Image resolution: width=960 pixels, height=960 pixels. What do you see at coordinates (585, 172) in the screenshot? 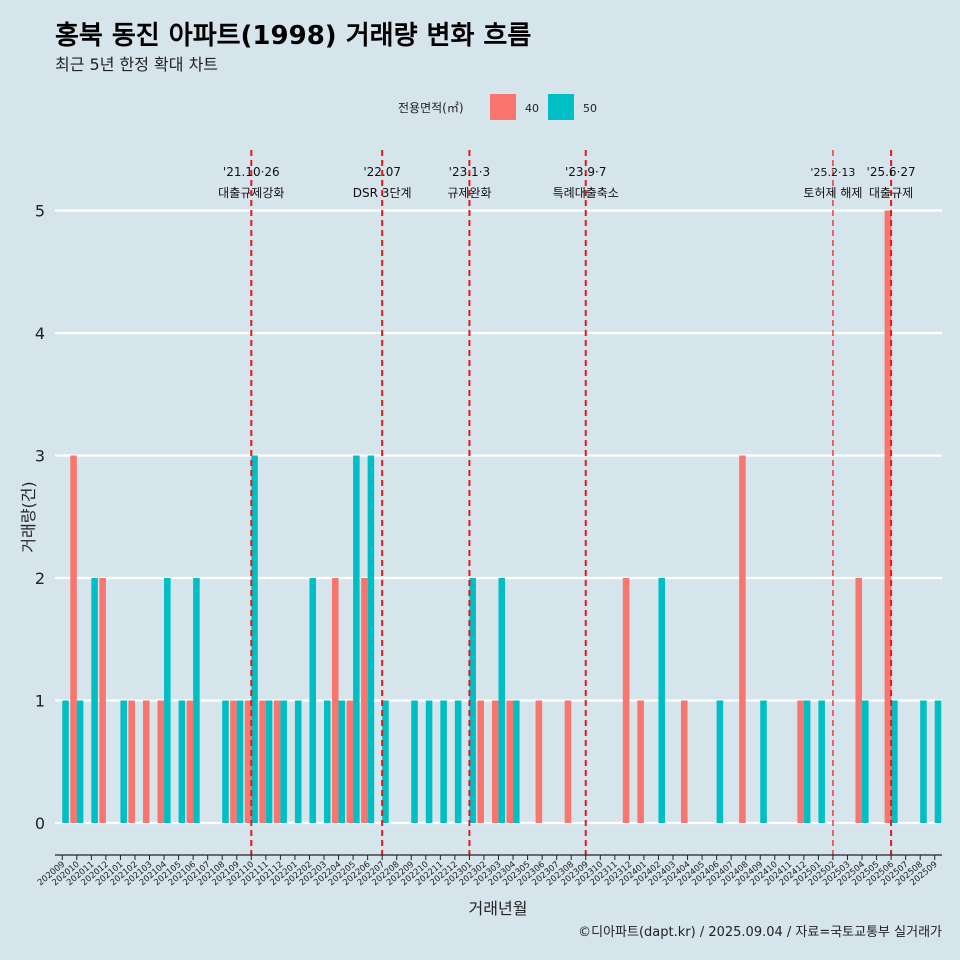
I see `event-date-label: '23.9·7` at bounding box center [585, 172].